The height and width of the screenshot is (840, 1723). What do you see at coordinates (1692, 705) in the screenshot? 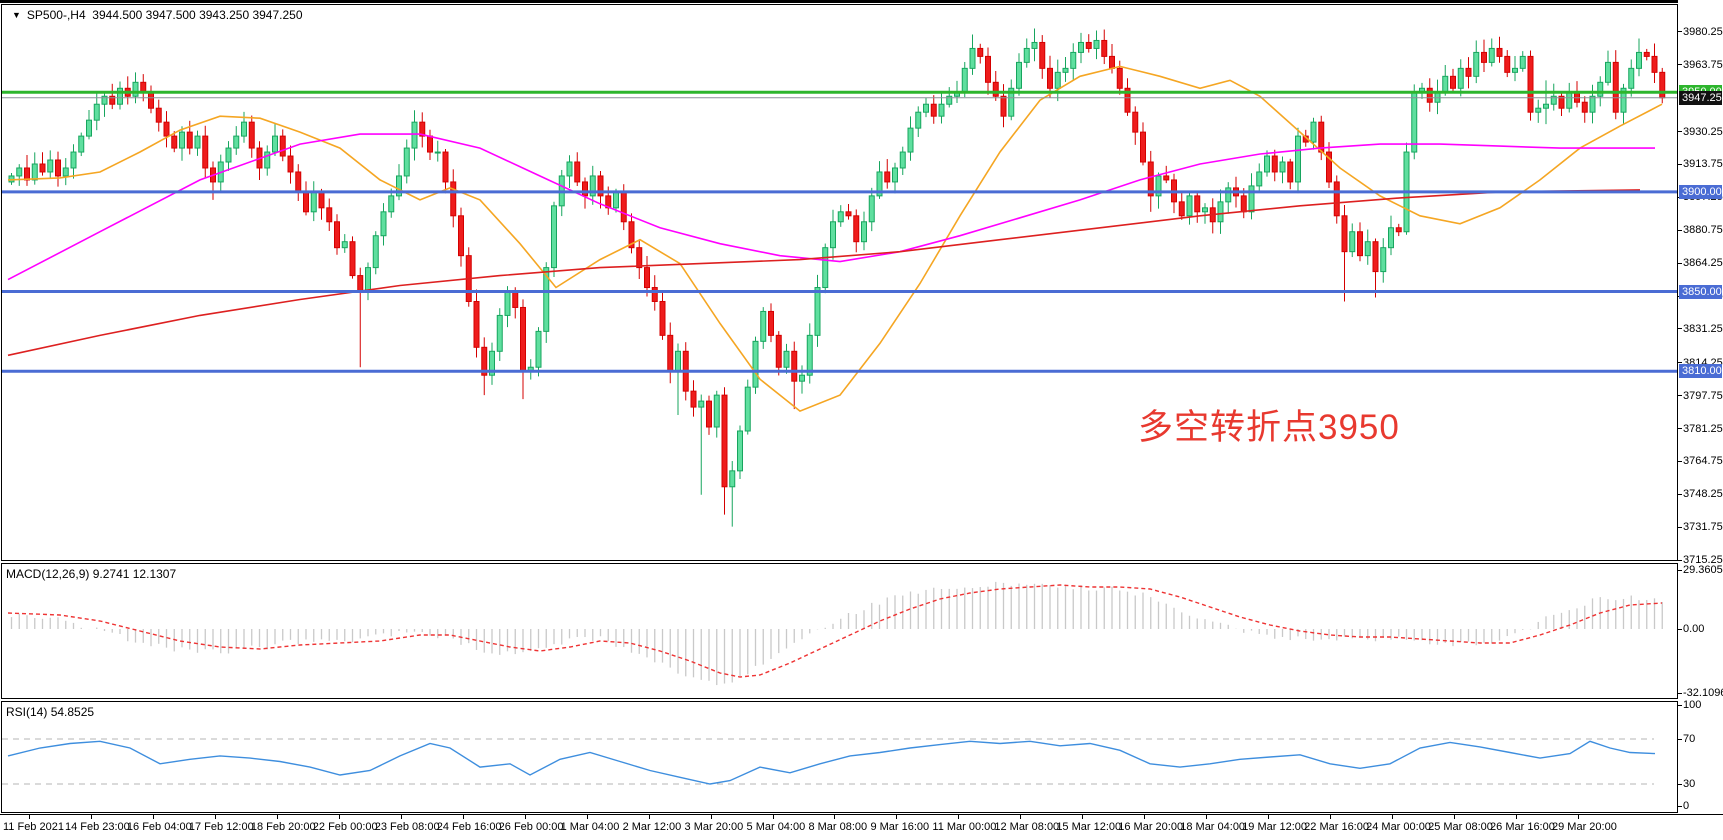
I see `rsi-tick-label: 100` at bounding box center [1692, 705].